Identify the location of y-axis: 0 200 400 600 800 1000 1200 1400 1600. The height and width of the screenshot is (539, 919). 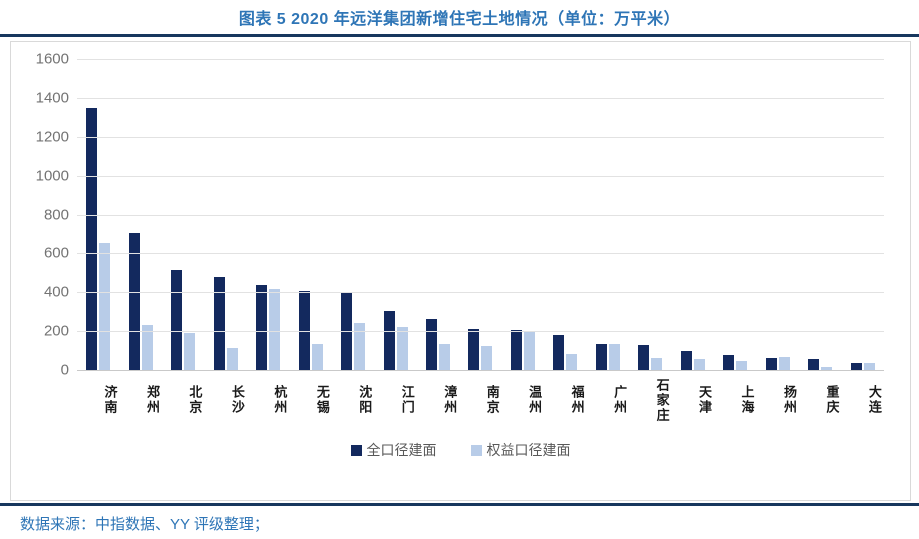
(44, 215).